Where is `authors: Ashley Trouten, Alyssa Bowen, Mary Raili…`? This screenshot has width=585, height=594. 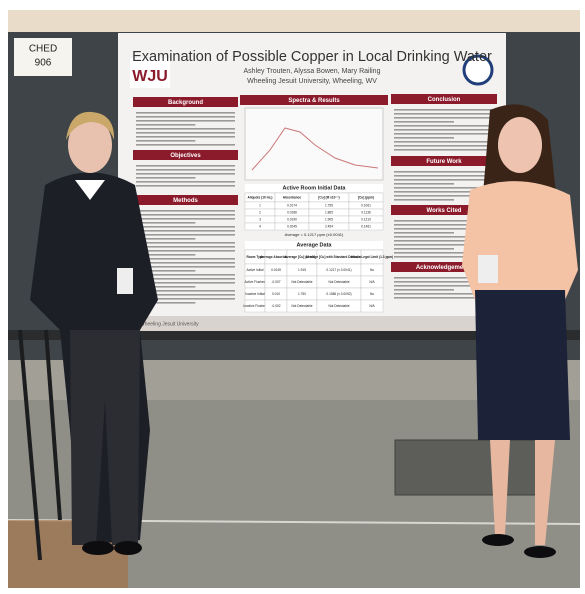
authors: Ashley Trouten, Alyssa Bowen, Mary Raili… is located at coordinates (312, 71).